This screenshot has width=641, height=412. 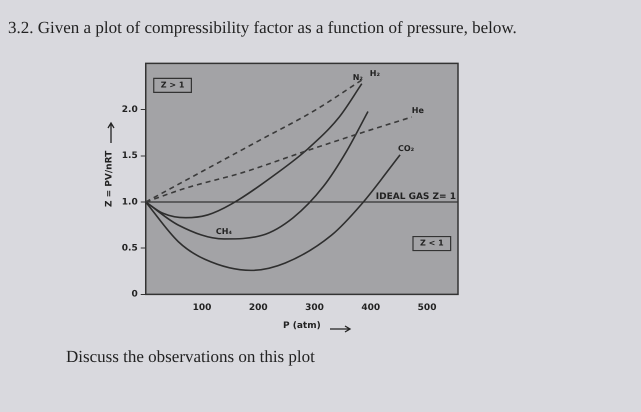 What do you see at coordinates (190, 357) in the screenshot?
I see `text: Discuss the observations on this plot` at bounding box center [190, 357].